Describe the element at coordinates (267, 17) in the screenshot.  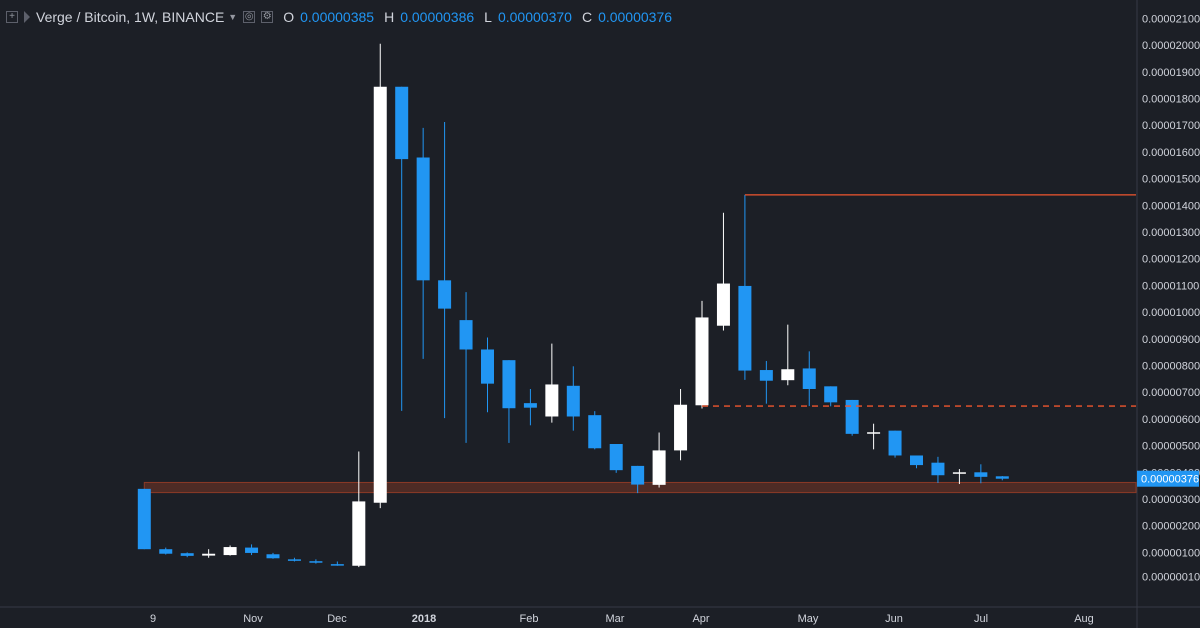
I see `settings-icon: ⚙` at that location.